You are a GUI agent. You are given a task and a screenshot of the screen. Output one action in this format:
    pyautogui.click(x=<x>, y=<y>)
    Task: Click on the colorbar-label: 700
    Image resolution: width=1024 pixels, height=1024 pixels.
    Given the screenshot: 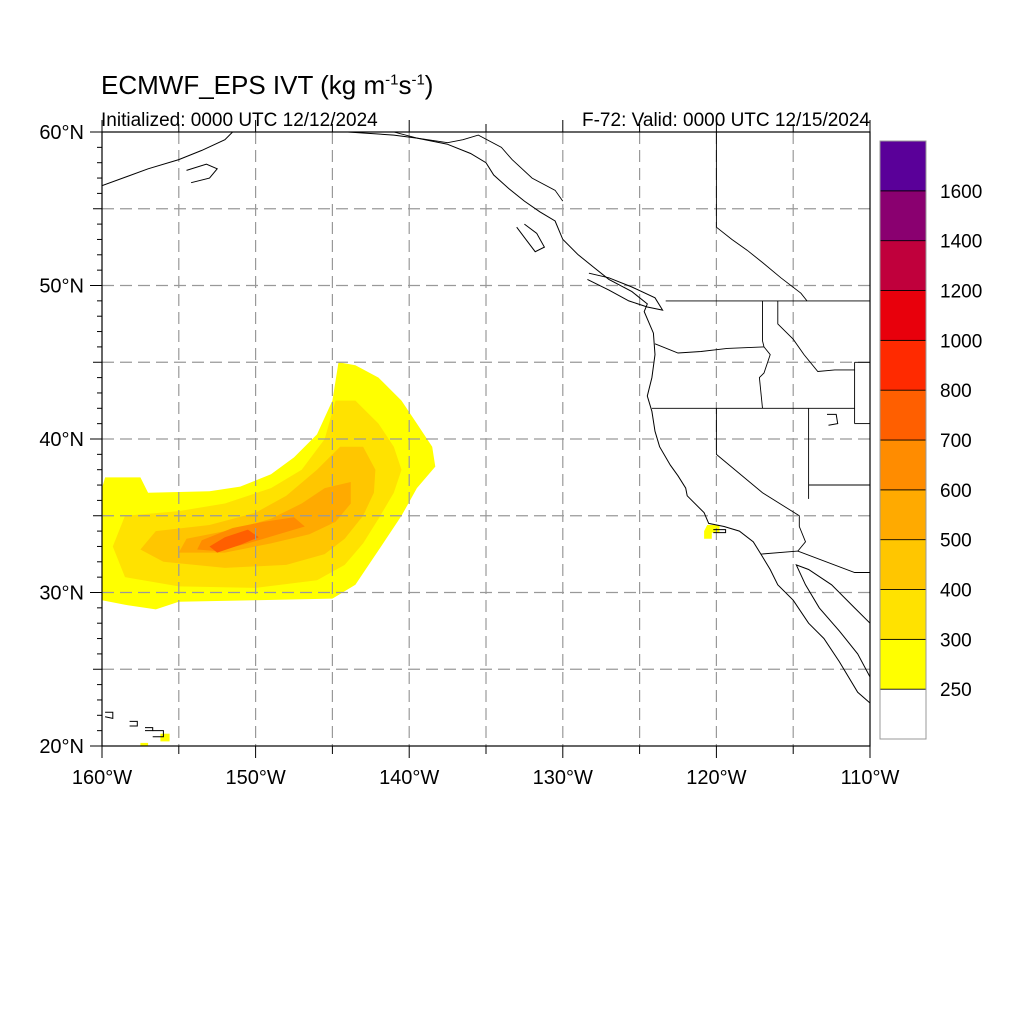 What is the action you would take?
    pyautogui.click(x=956, y=441)
    